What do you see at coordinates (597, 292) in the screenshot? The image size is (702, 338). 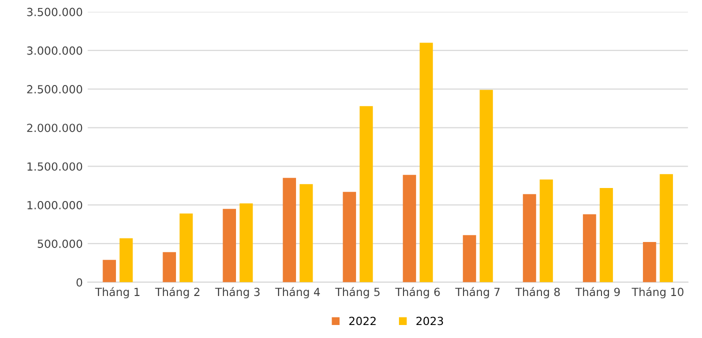 I see `x-tick-label: Tháng 9` at bounding box center [597, 292].